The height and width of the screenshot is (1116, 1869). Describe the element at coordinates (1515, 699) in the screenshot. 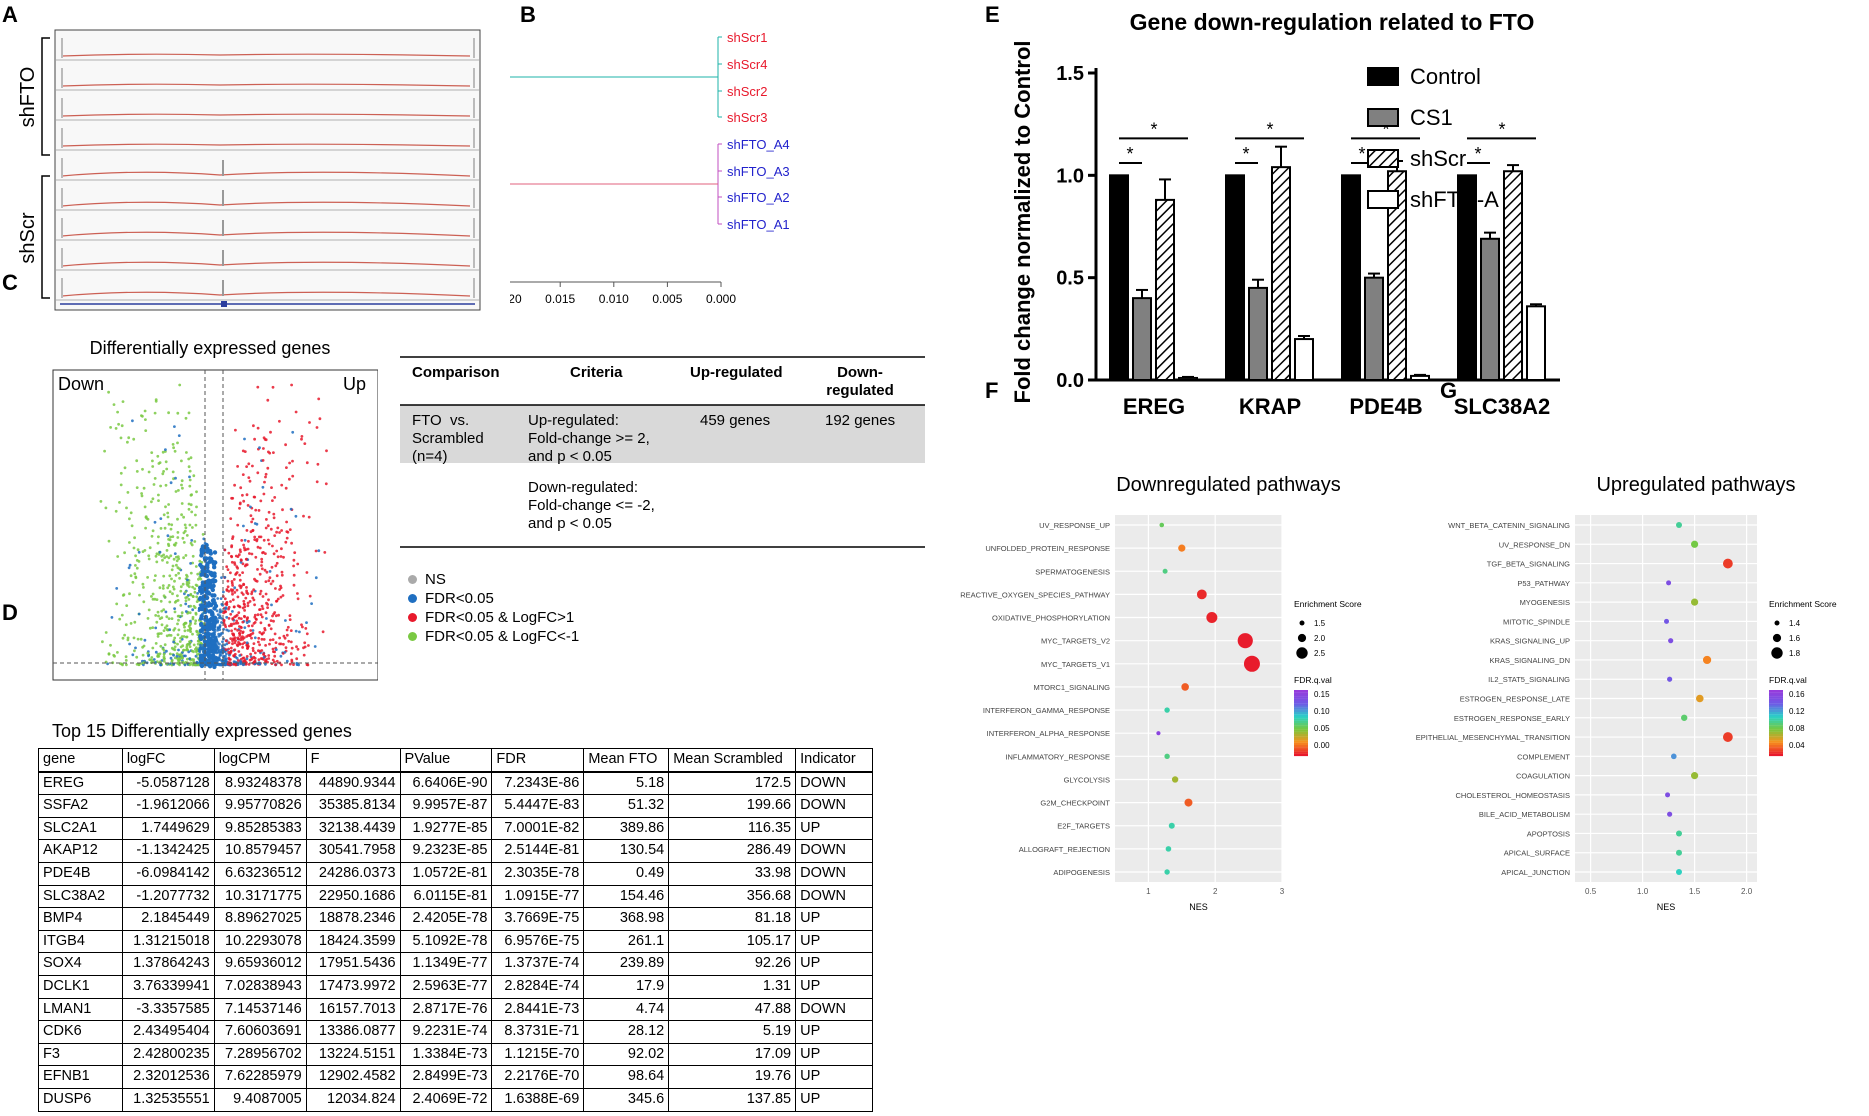

I see `dotplot-pathway-label: ESTROGEN_RESPONSE_LATE` at that location.